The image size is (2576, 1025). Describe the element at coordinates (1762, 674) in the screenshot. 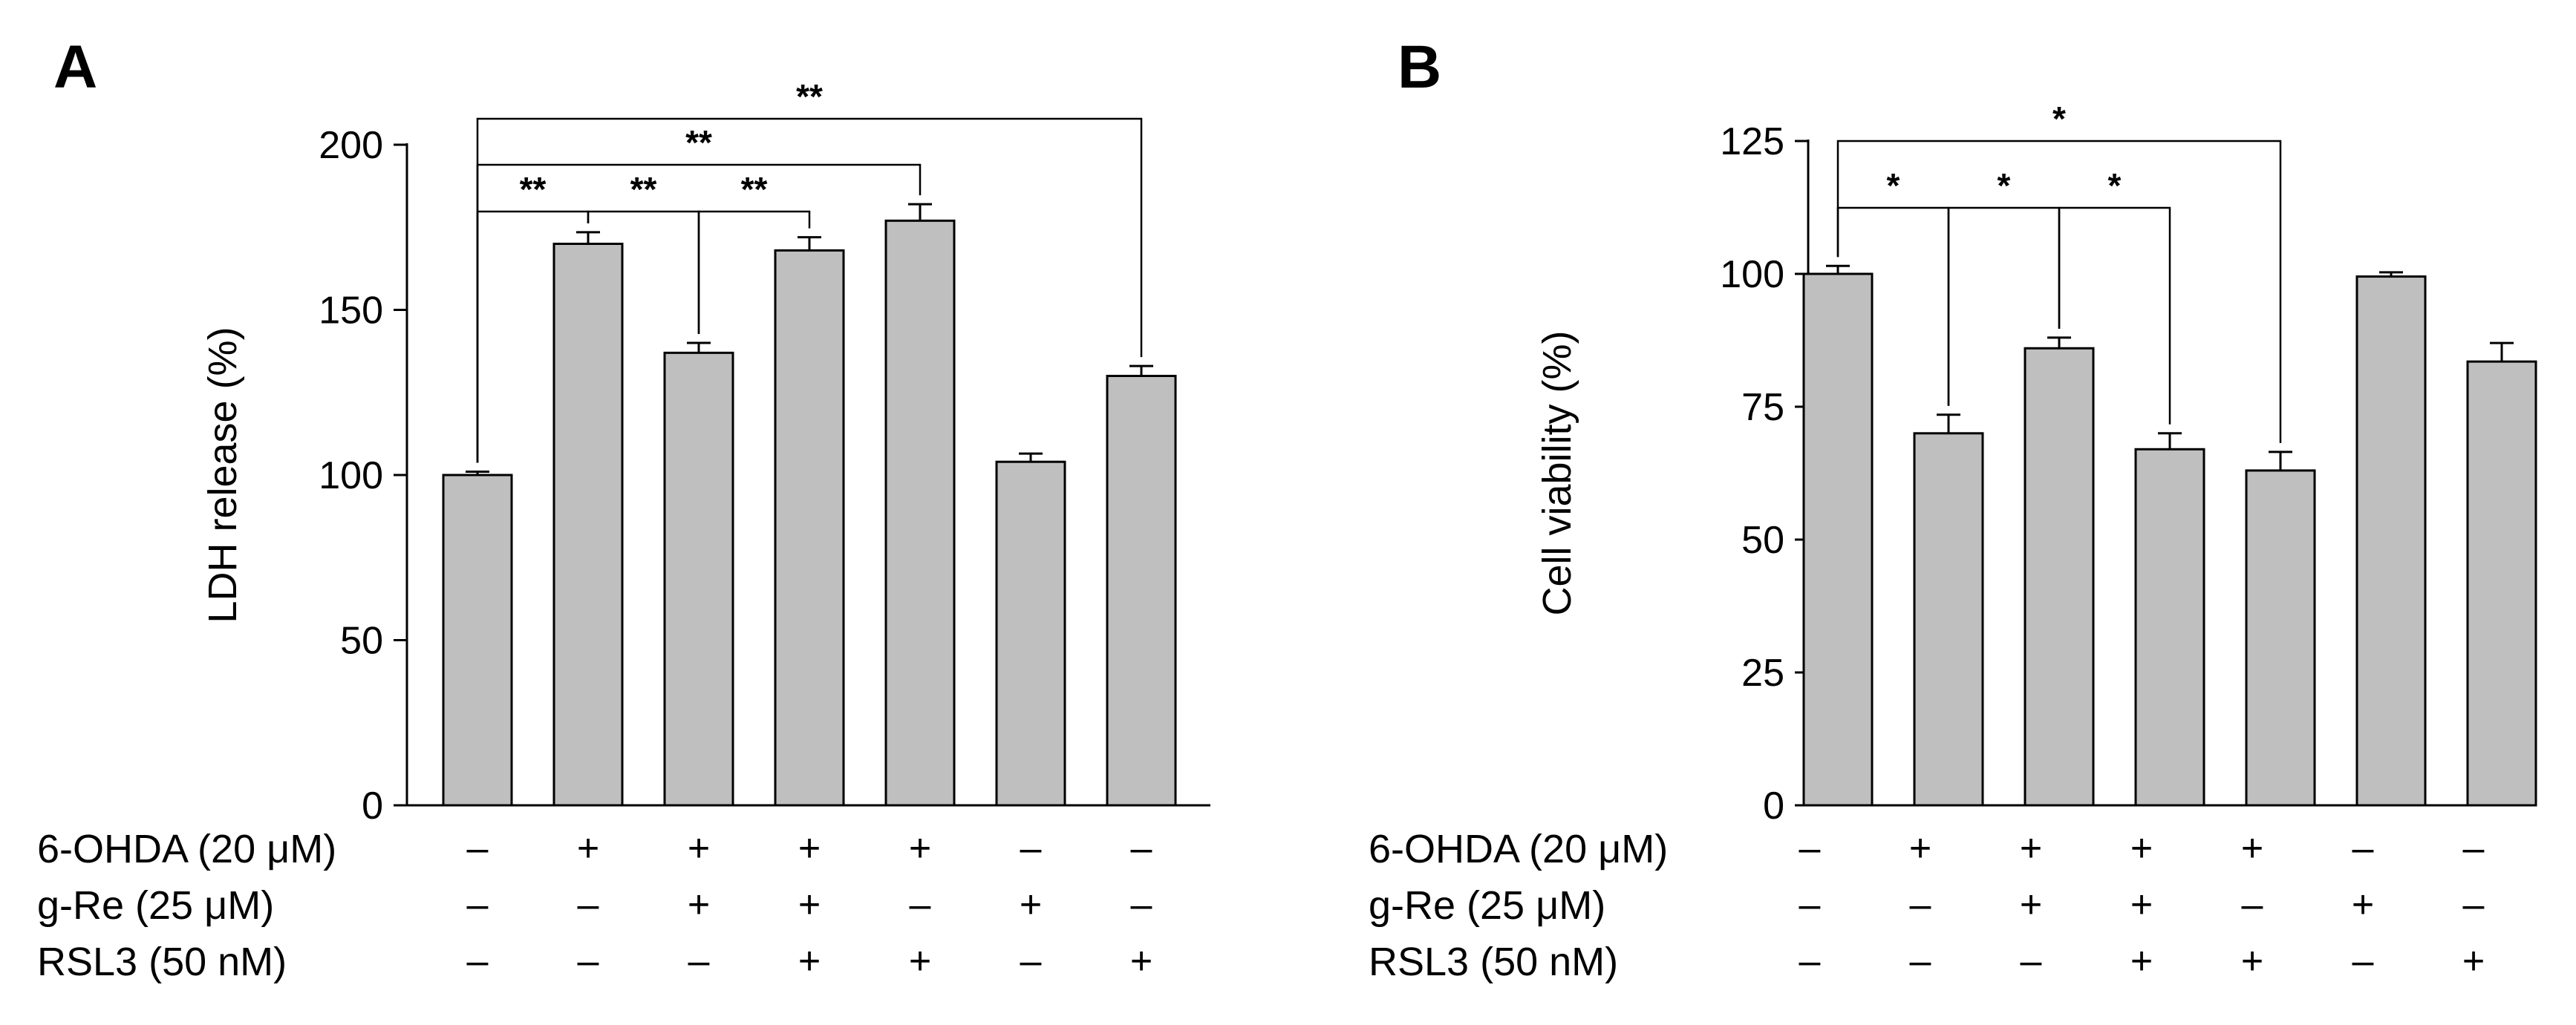

I see `y-tick-label: 25` at that location.